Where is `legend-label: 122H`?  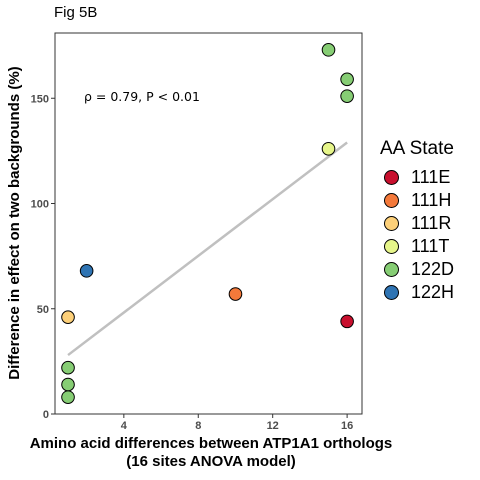
legend-label: 122H is located at coordinates (433, 292).